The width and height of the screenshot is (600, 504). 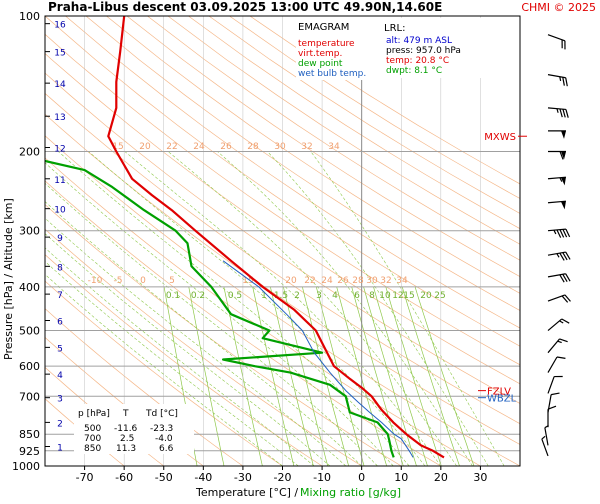 I want to click on altitude-tick-label: 1, so click(x=60, y=448).